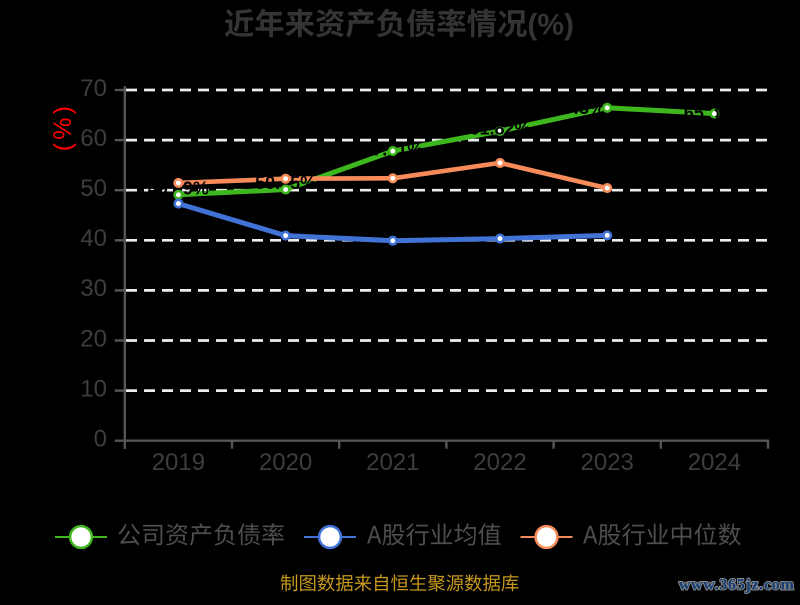  What do you see at coordinates (93, 138) in the screenshot?
I see `svg-text: 60` at bounding box center [93, 138].